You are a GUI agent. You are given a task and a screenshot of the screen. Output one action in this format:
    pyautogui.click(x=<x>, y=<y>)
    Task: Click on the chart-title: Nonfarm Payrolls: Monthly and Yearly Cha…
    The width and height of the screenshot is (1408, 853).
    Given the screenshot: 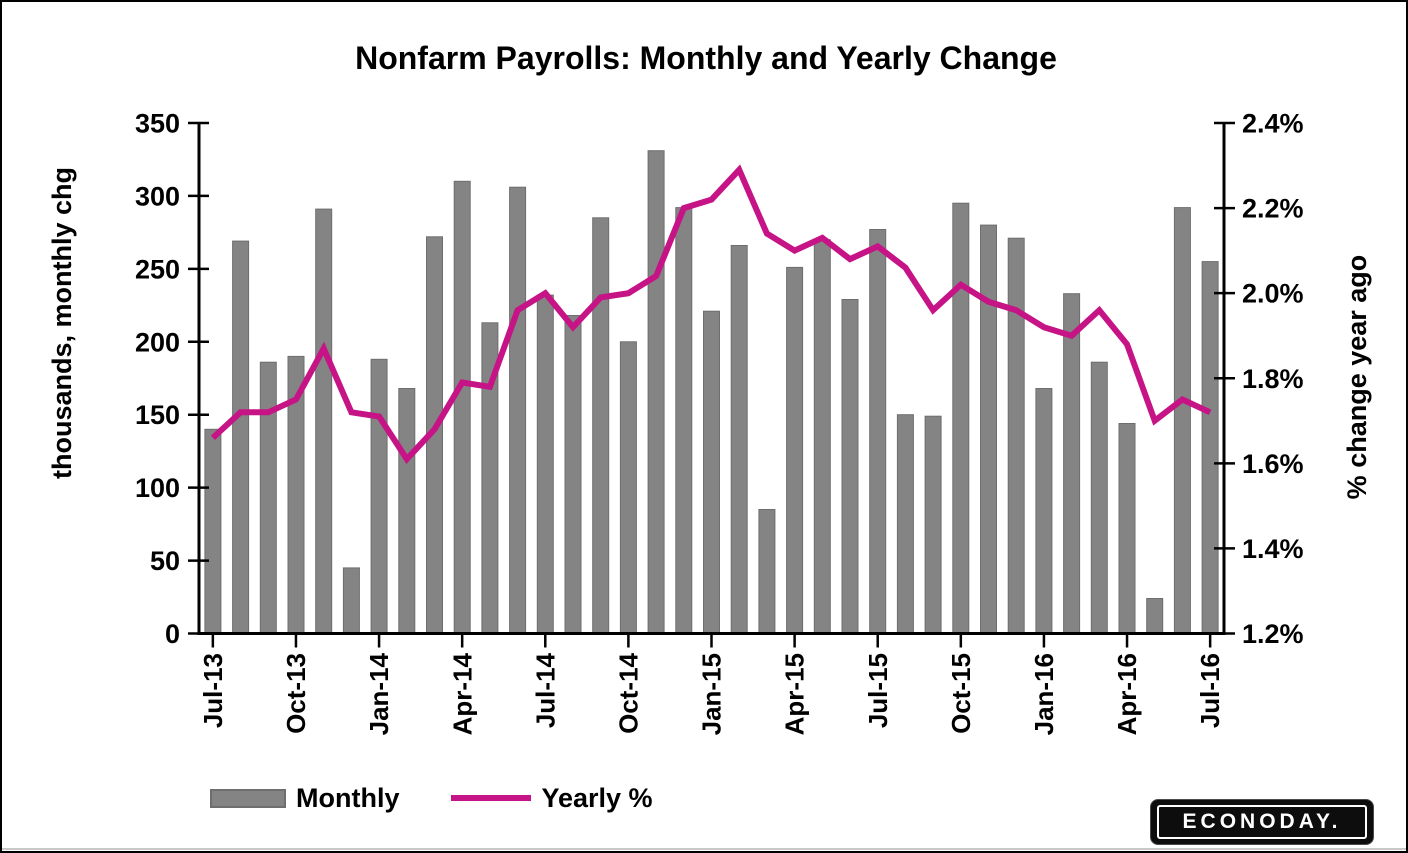 What is the action you would take?
    pyautogui.click(x=706, y=58)
    